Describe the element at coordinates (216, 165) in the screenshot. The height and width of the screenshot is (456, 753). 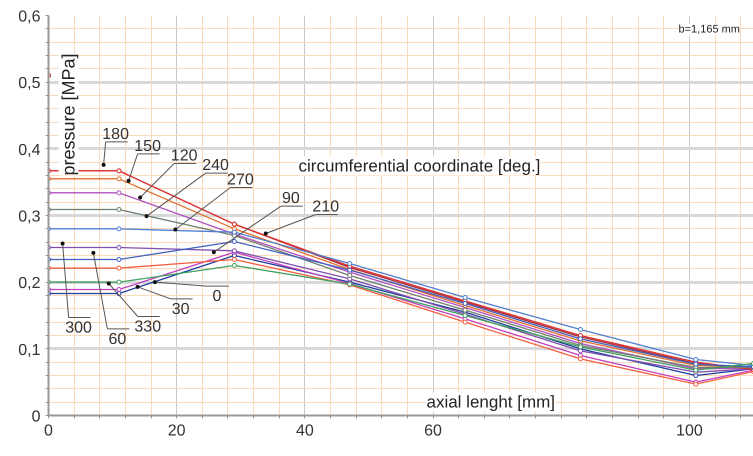
I see `annotation: 240` at that location.